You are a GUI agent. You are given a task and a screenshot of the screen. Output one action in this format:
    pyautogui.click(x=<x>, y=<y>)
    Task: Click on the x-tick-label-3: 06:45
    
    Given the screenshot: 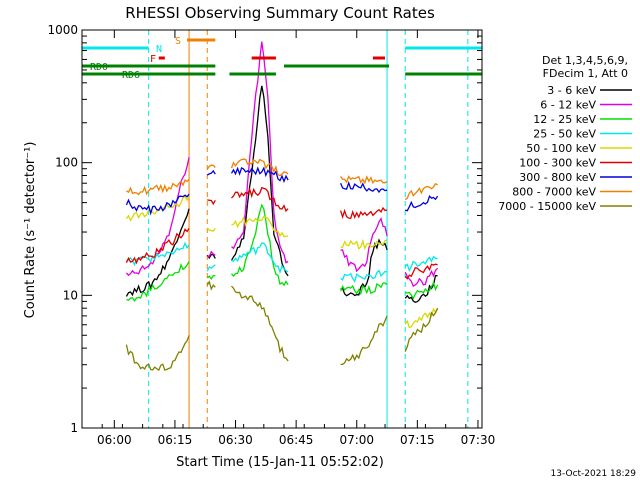 What is the action you would take?
    pyautogui.click(x=296, y=440)
    